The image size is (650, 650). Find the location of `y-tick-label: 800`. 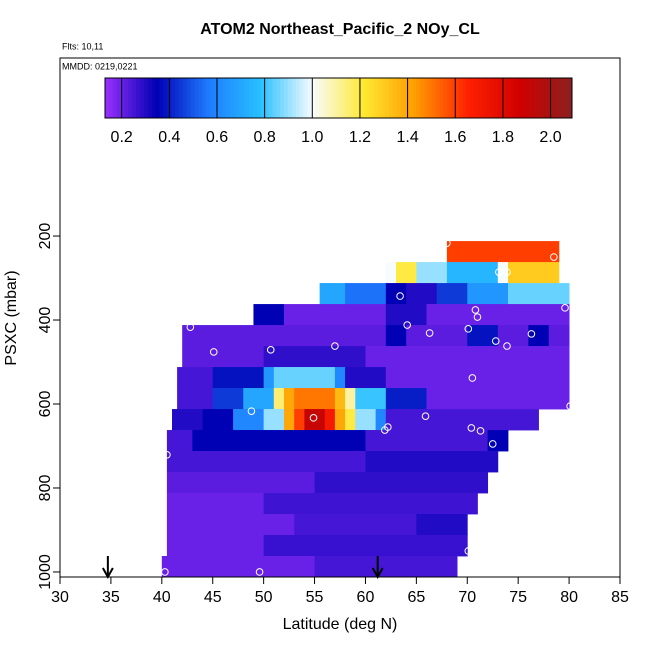

y-tick-label: 800 is located at coordinates (45, 488).